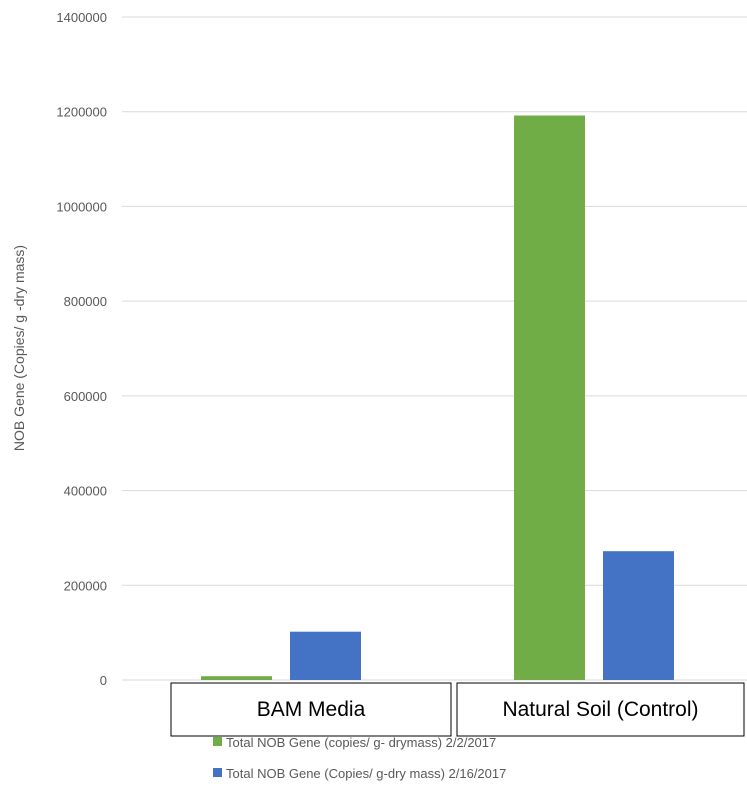  I want to click on y-tick-label: 1000000, so click(81, 206).